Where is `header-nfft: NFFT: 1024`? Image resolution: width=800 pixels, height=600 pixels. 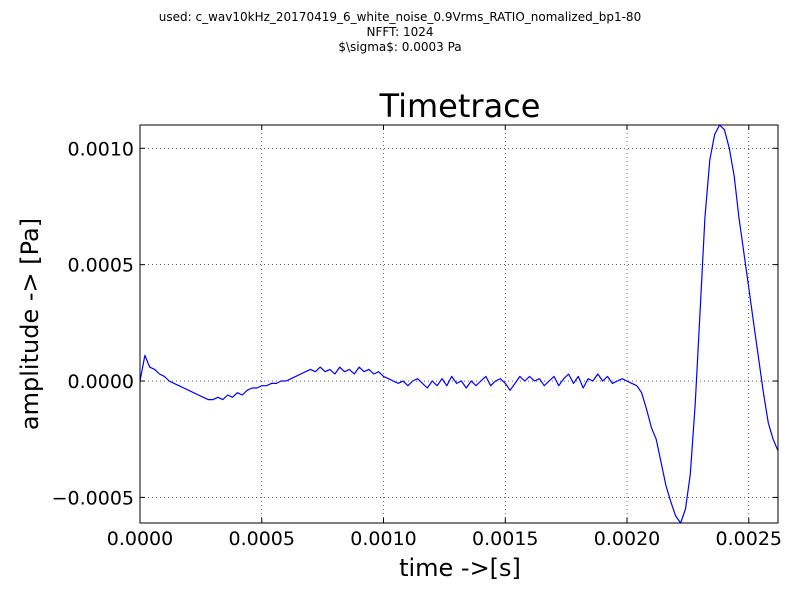 header-nfft: NFFT: 1024 is located at coordinates (400, 32).